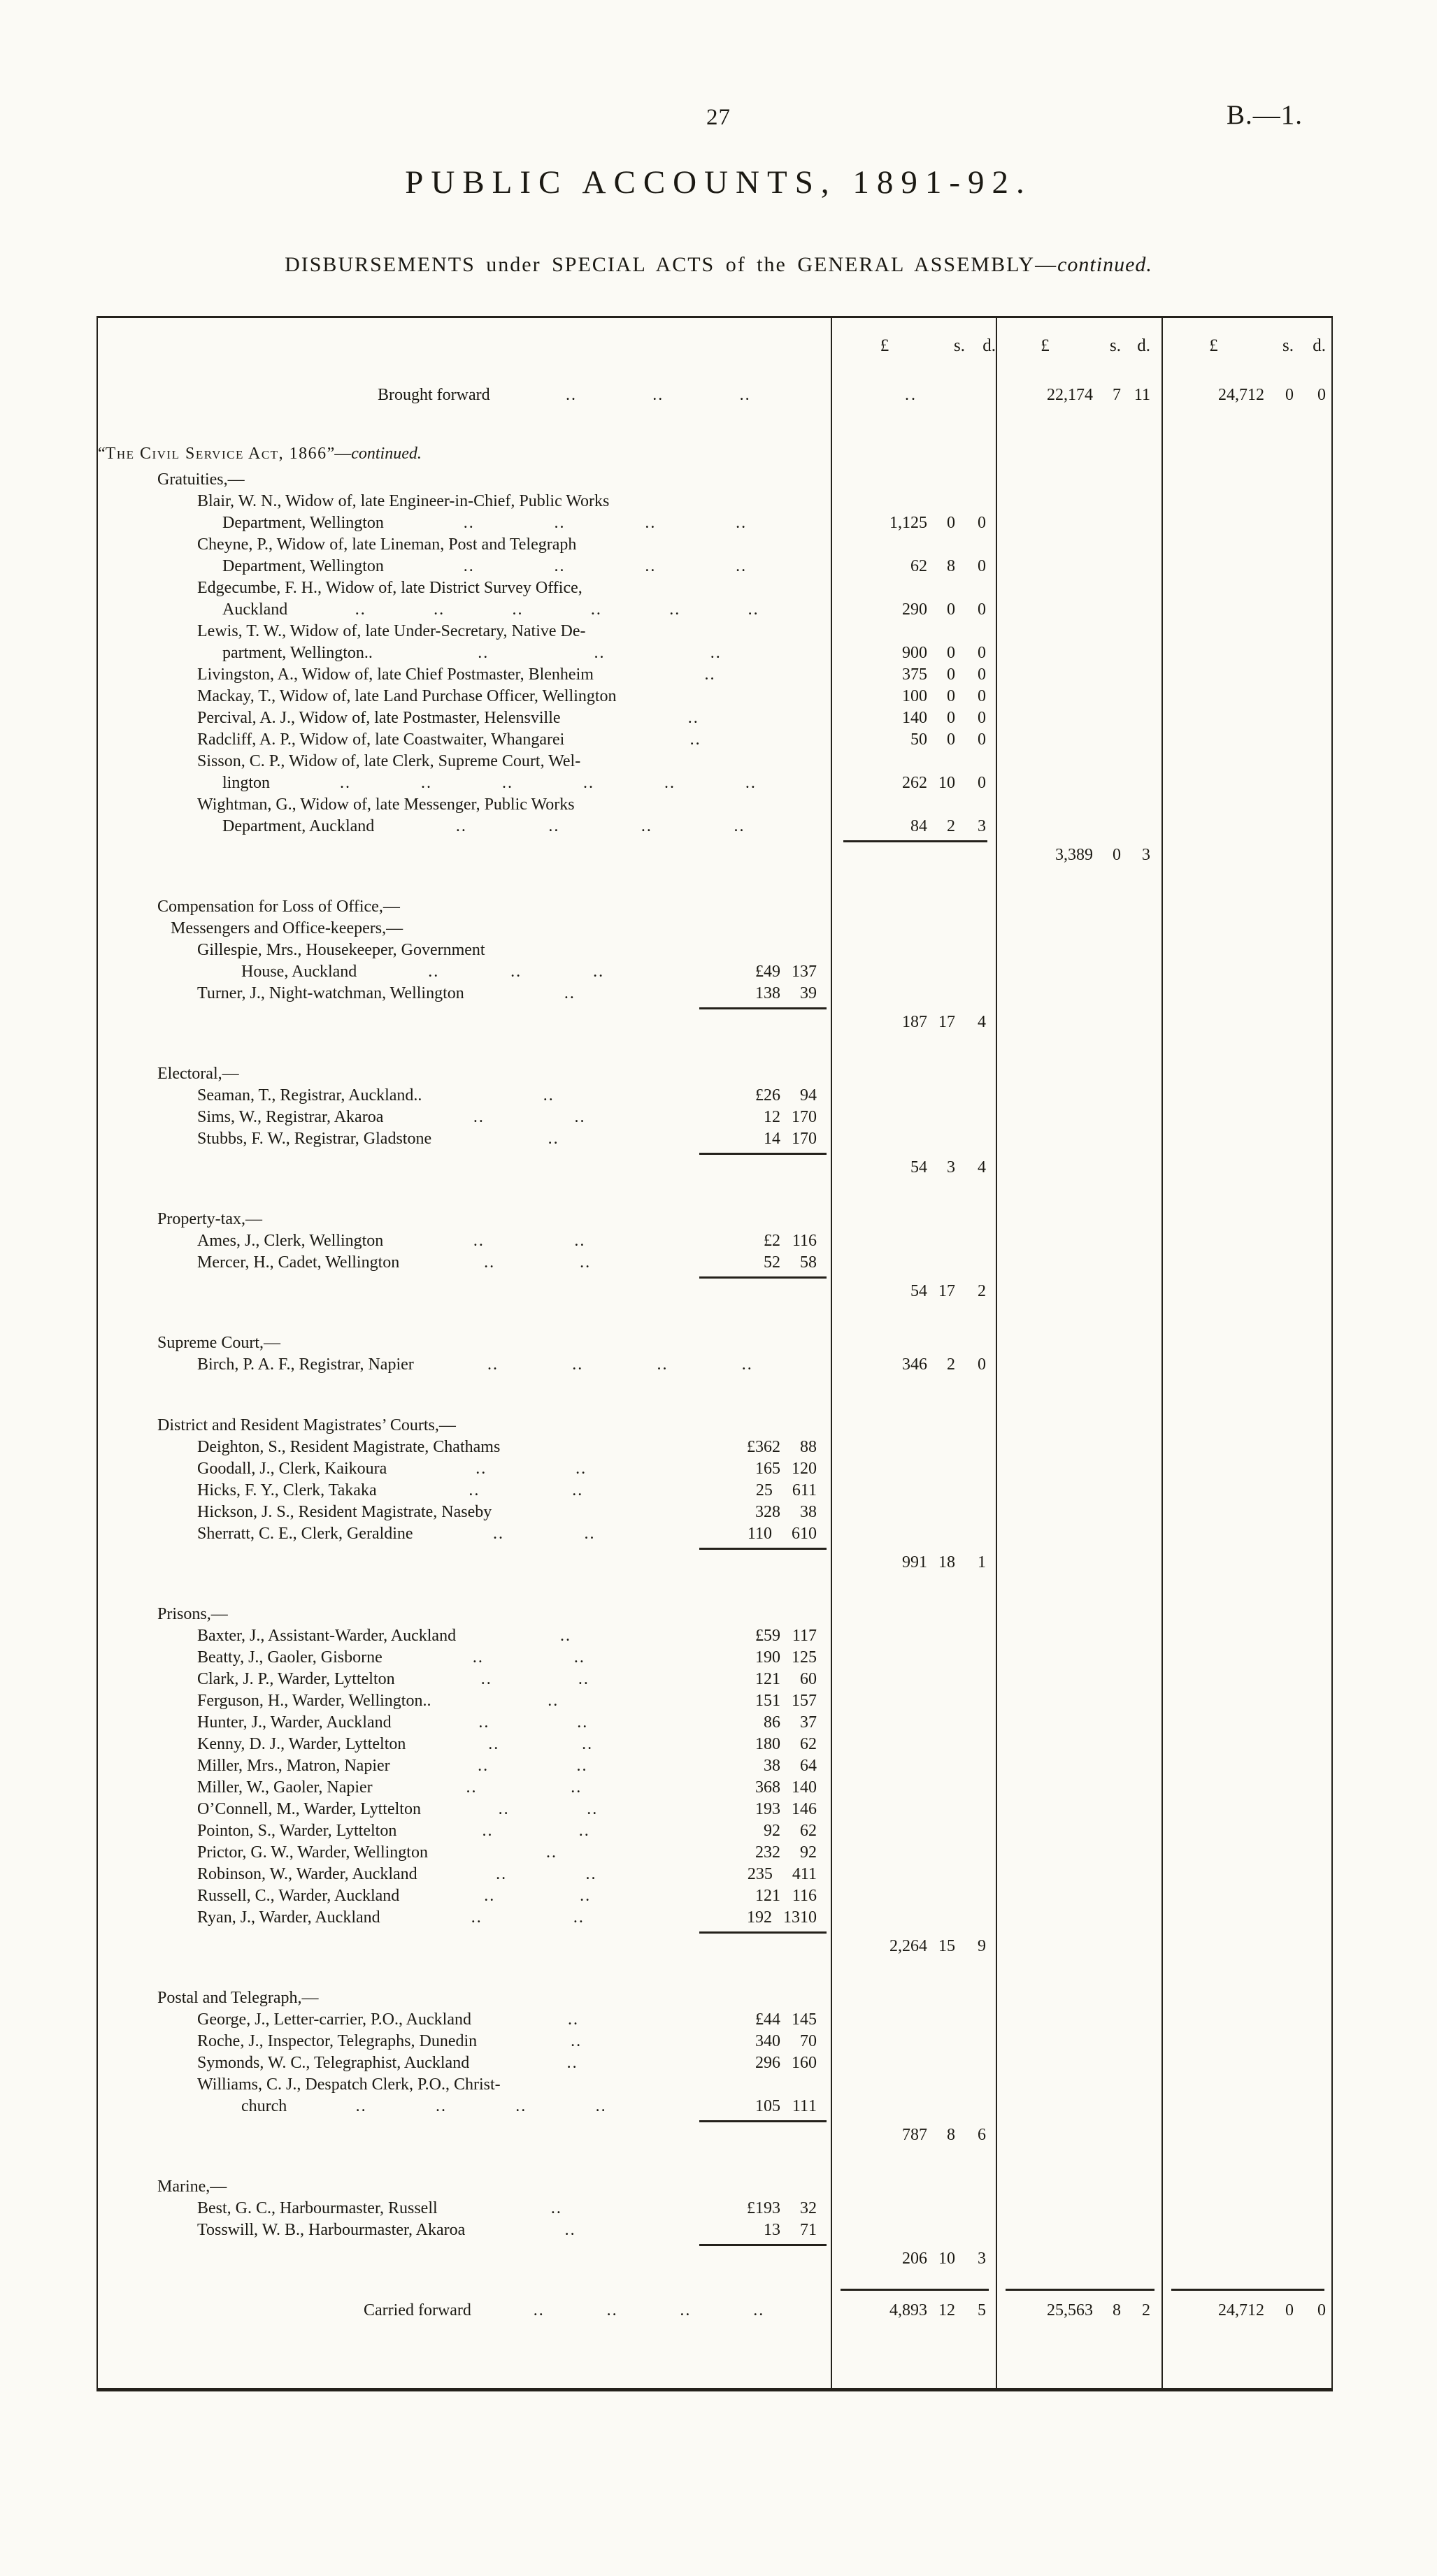  What do you see at coordinates (767, 1657) in the screenshot?
I see `amount-pounds: 190` at bounding box center [767, 1657].